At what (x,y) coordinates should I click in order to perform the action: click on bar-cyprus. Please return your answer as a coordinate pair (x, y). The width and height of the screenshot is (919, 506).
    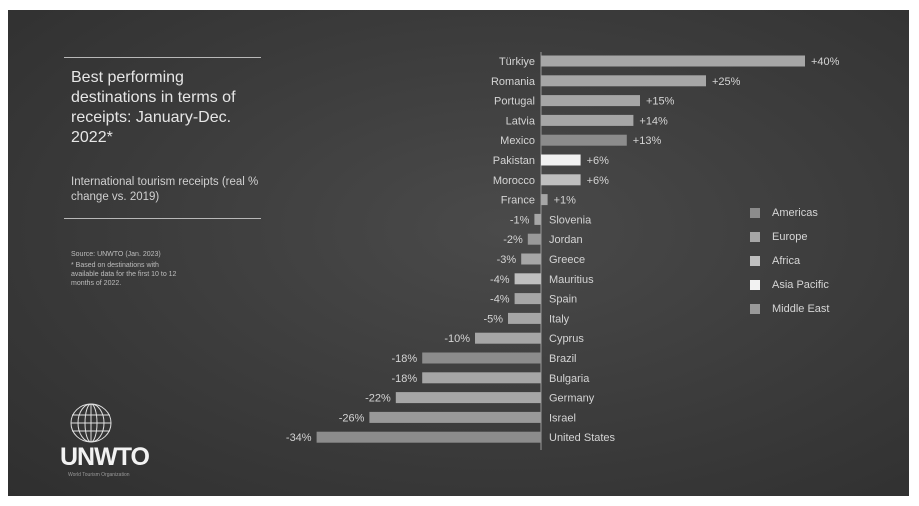
    Looking at the image, I should click on (508, 338).